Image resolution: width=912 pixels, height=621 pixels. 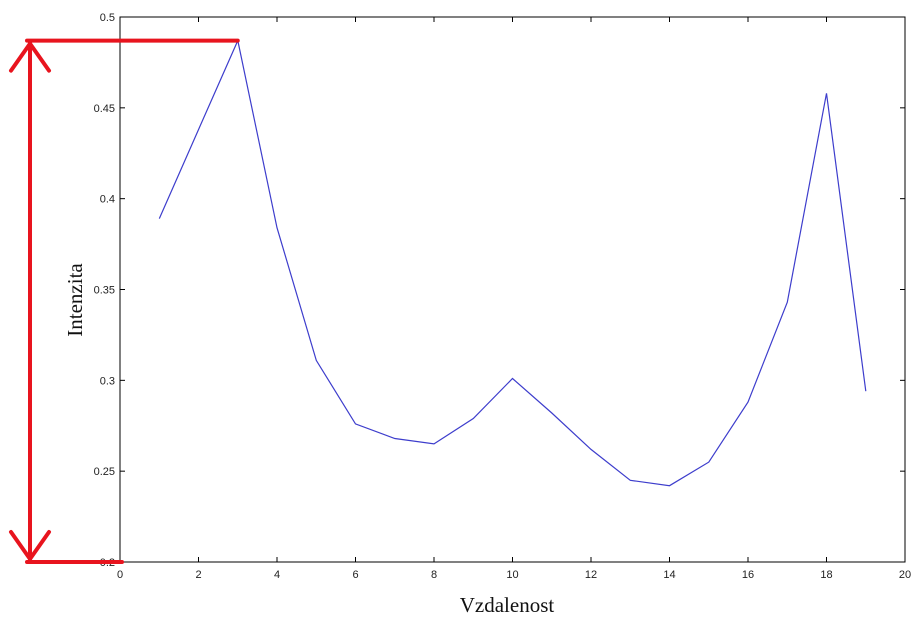 What do you see at coordinates (107, 200) in the screenshot?
I see `y-tick-label: 0.4` at bounding box center [107, 200].